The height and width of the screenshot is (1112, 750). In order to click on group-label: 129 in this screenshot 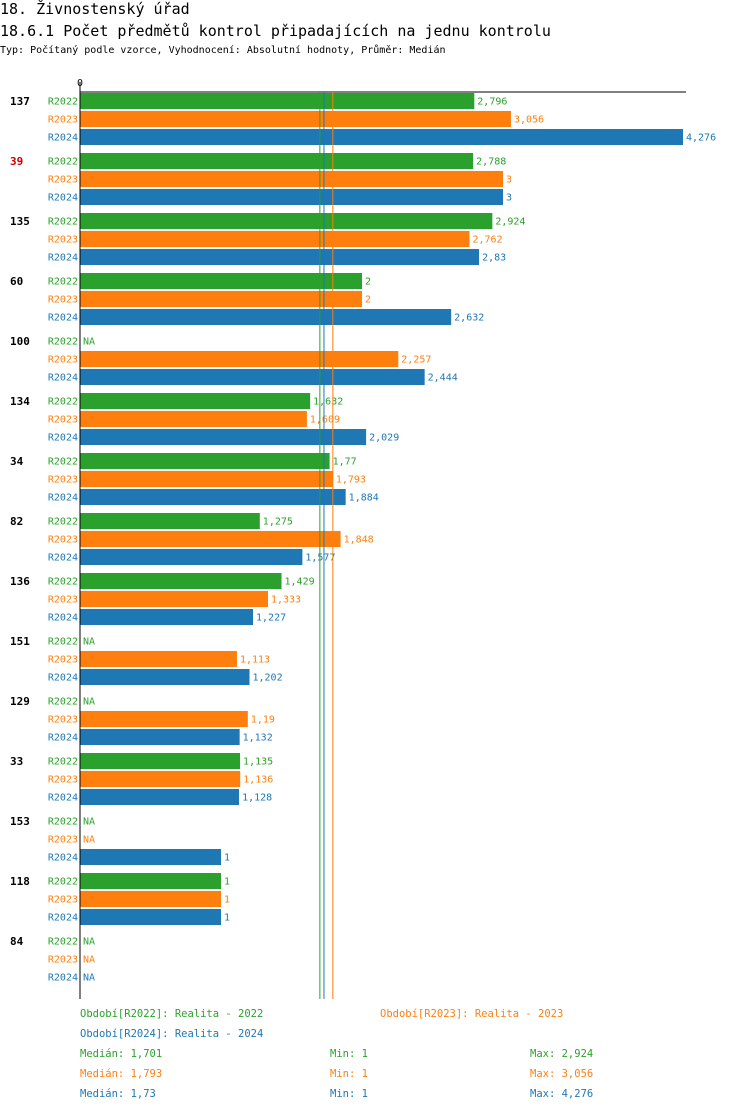, I will do `click(20, 701)`.